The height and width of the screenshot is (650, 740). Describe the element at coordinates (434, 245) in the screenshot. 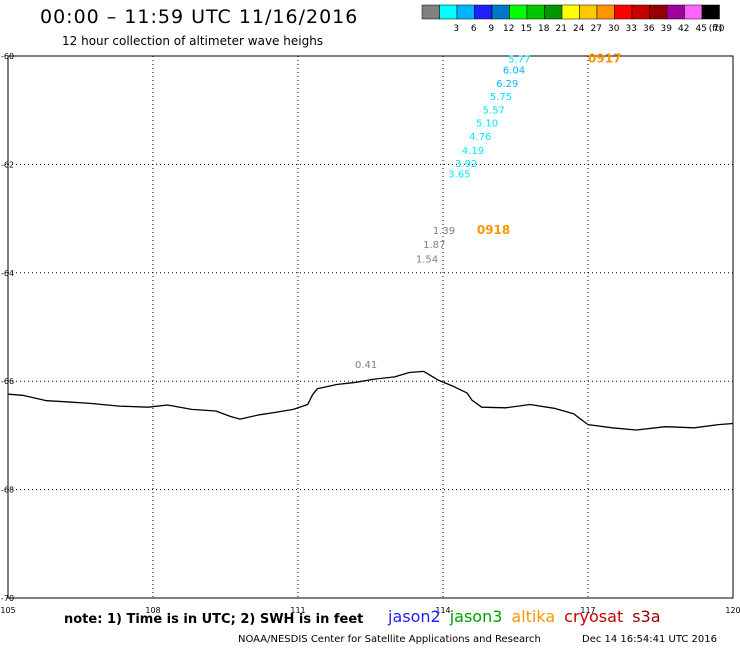

I see `swh-value: 1.87` at that location.